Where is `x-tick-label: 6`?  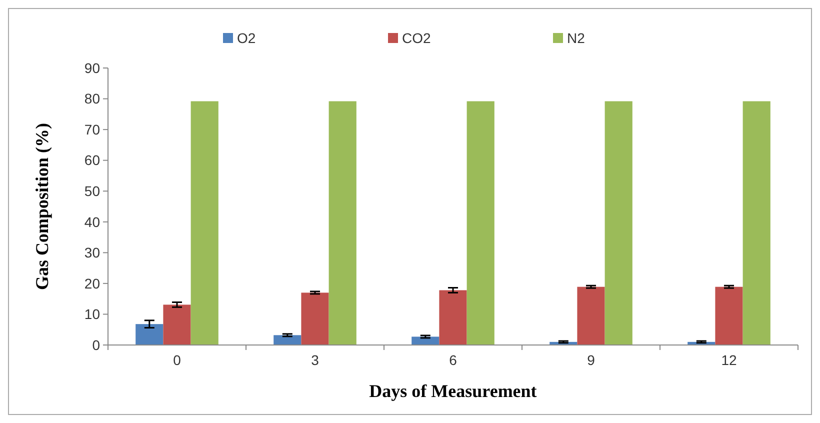
x-tick-label: 6 is located at coordinates (453, 360).